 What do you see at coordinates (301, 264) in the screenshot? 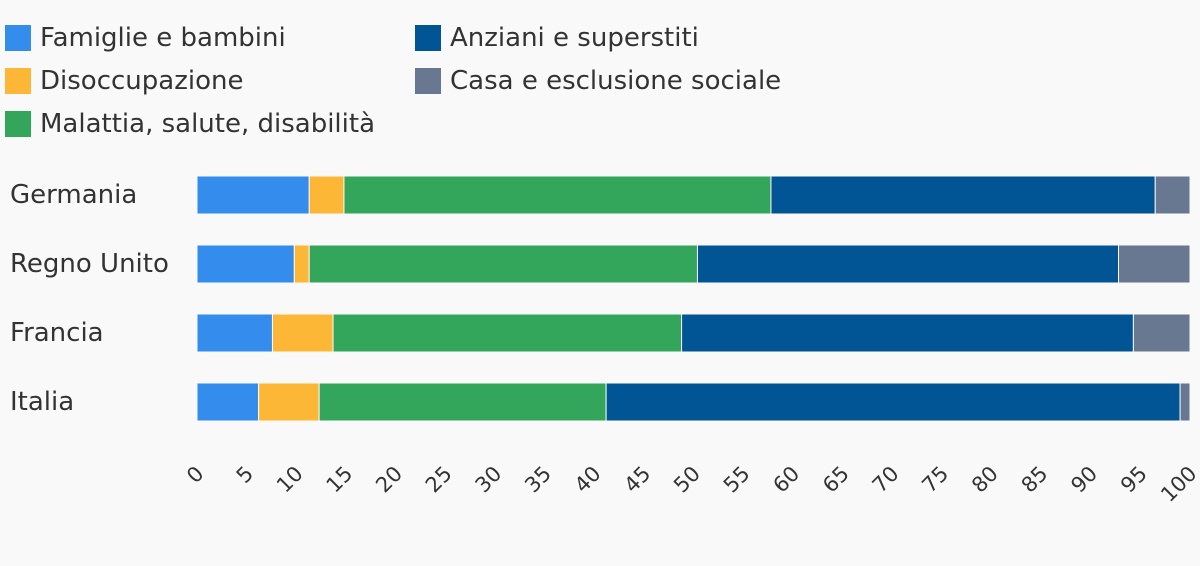
I see `bar-segment-regno-unito-disoccupazione` at bounding box center [301, 264].